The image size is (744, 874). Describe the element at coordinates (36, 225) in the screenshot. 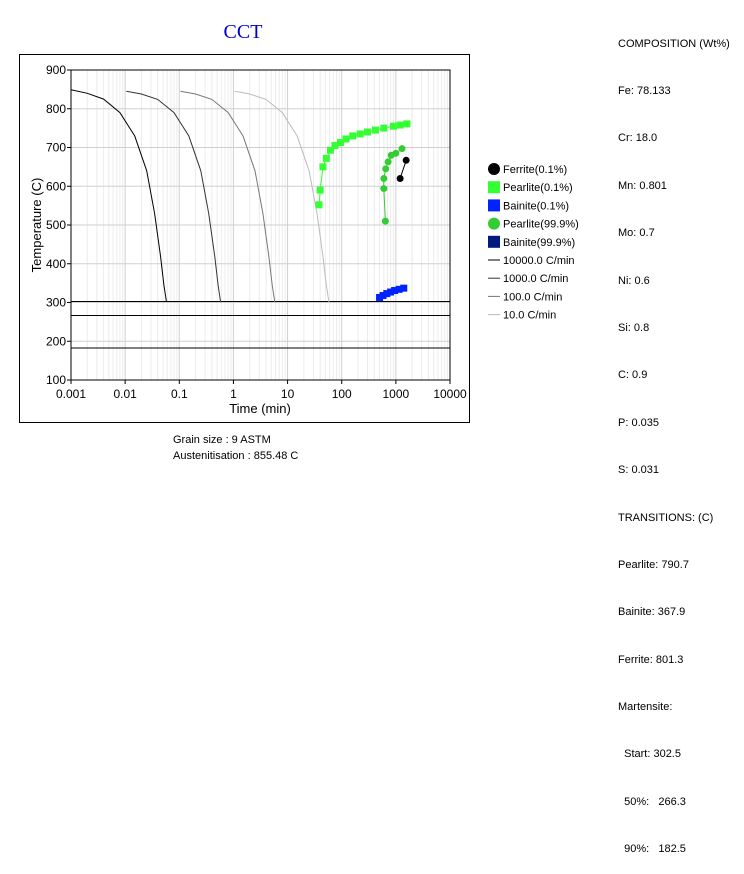

I see `y-axis-label: Temperature (C)` at that location.